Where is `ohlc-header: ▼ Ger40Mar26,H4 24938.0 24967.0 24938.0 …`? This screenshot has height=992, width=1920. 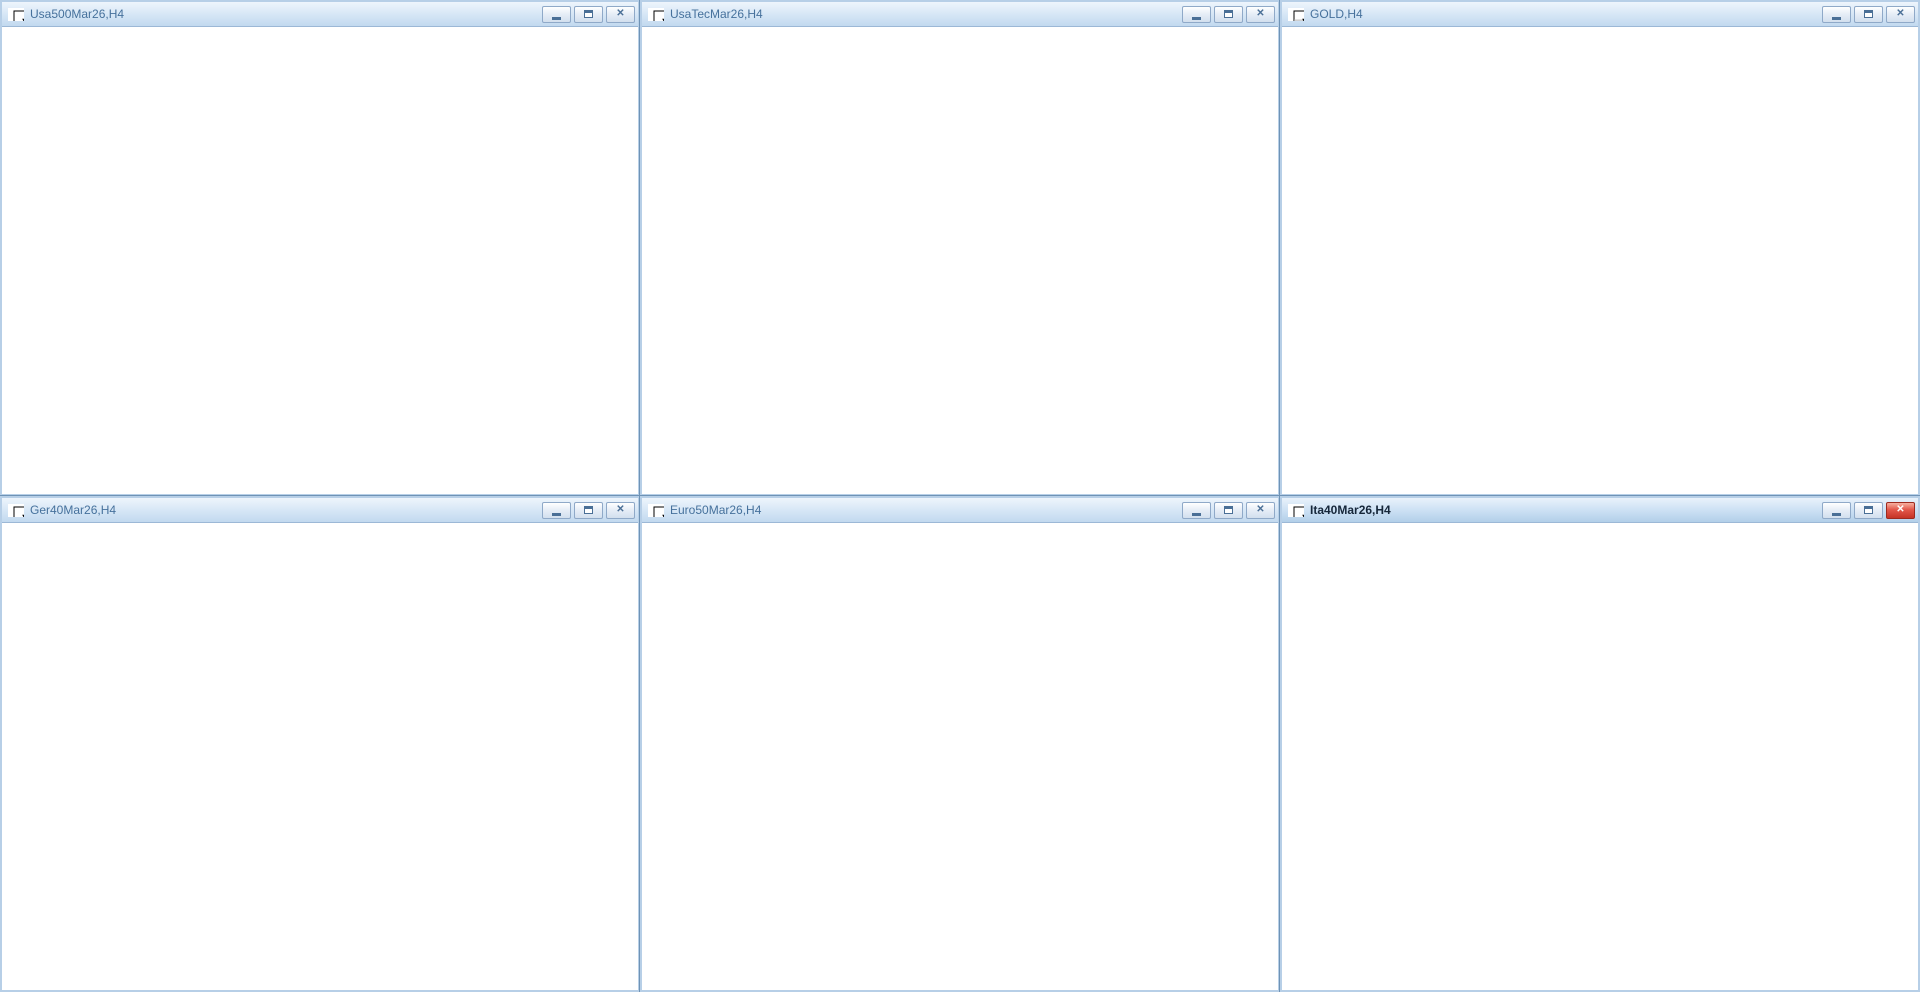 ohlc-header: ▼ Ger40Mar26,H4 24938.0 24967.0 24938.0 … is located at coordinates (22, 514).